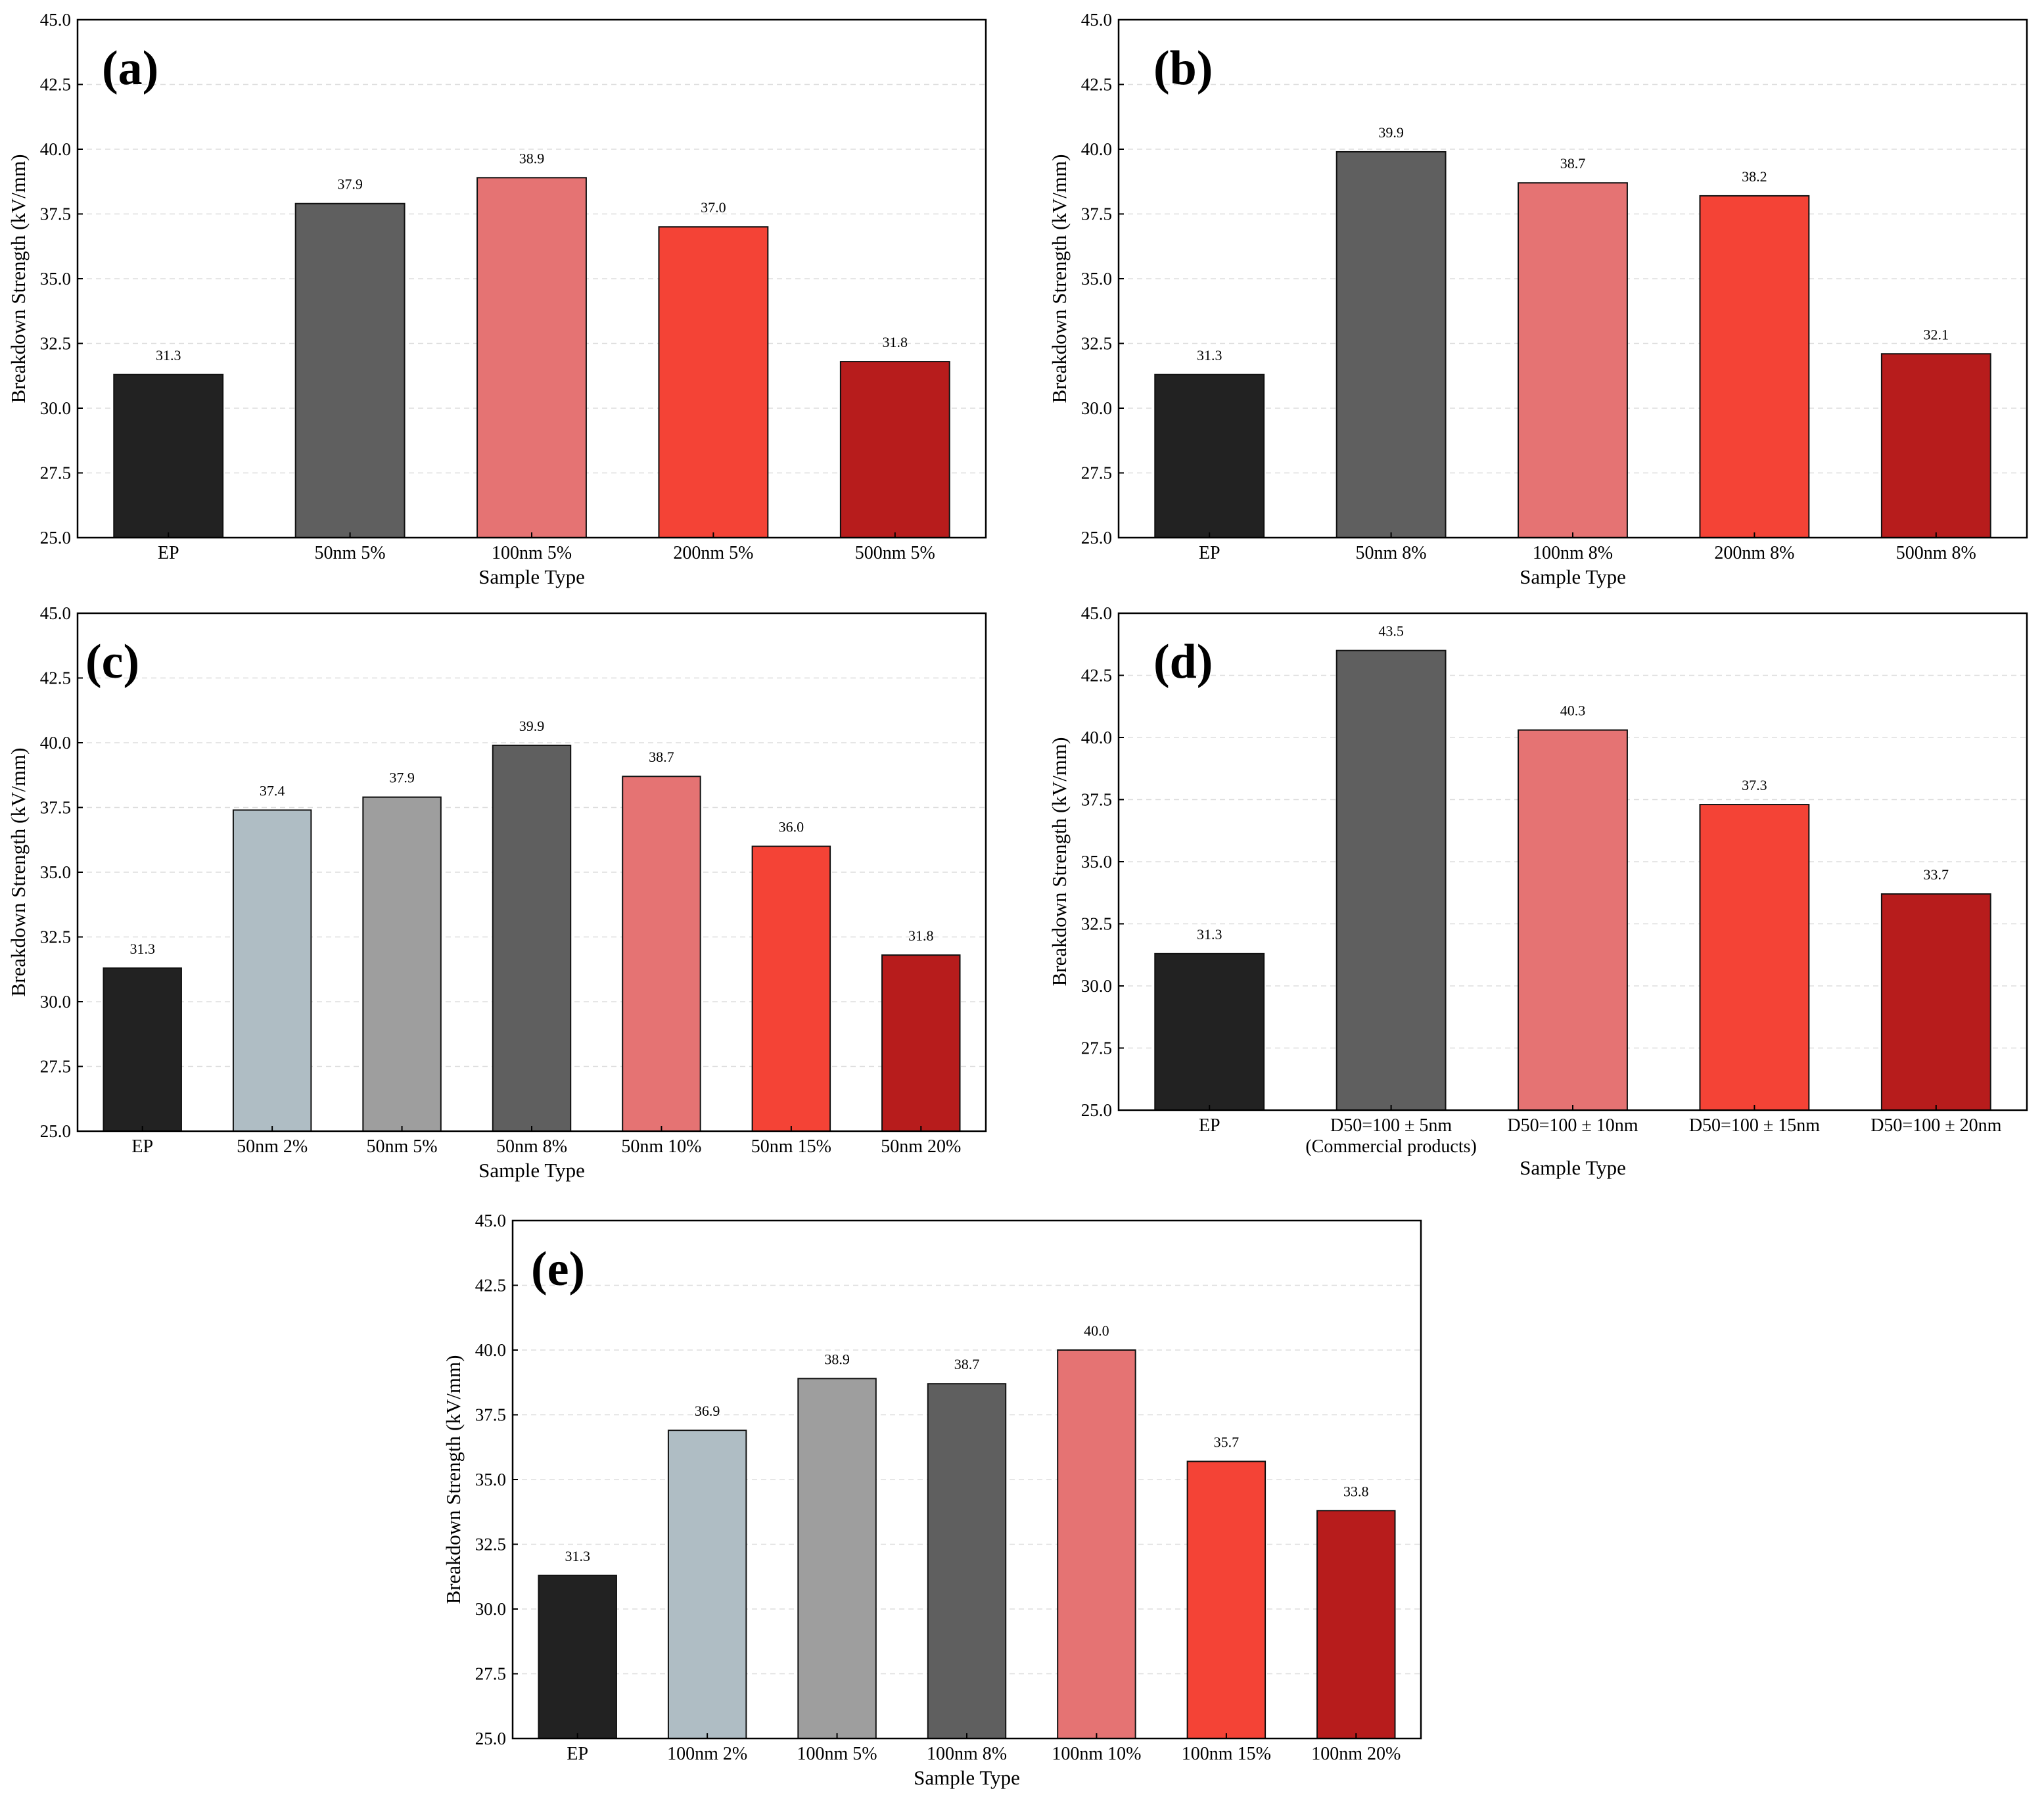 This screenshot has width=2044, height=1797. What do you see at coordinates (1573, 553) in the screenshot?
I see `x-tick-label: 100nm 8%` at bounding box center [1573, 553].